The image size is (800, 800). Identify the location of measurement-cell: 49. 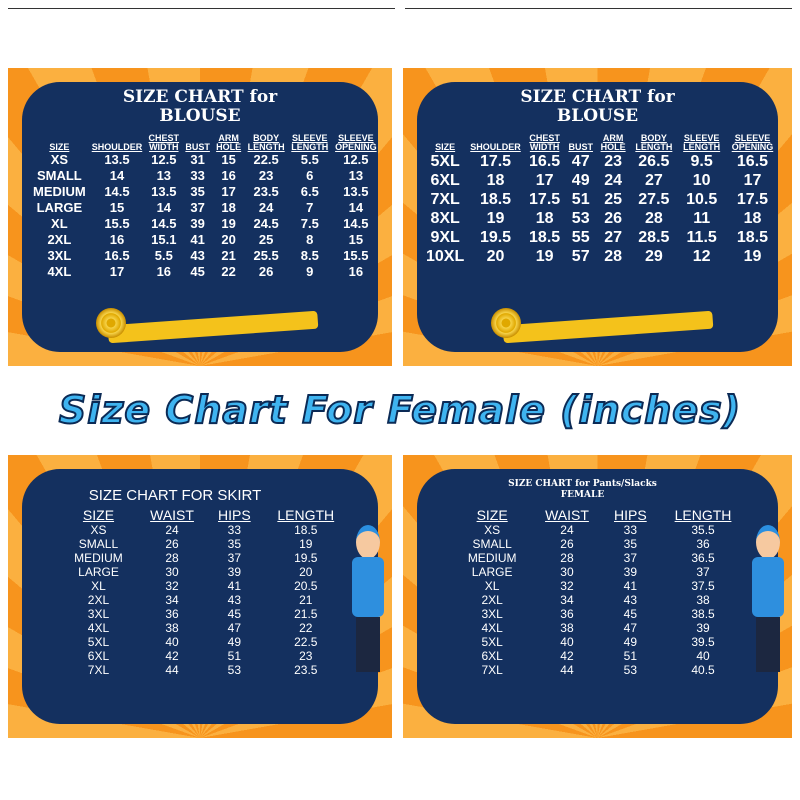
(234, 642).